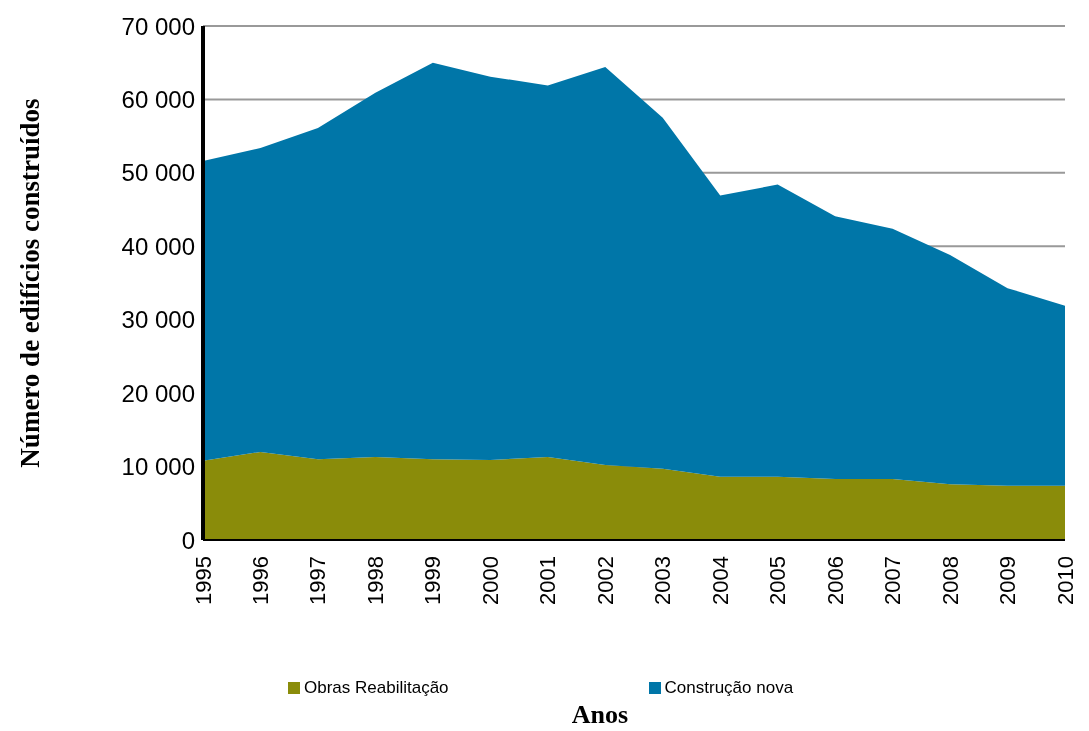  What do you see at coordinates (893, 580) in the screenshot?
I see `x-tick-label: 2007` at bounding box center [893, 580].